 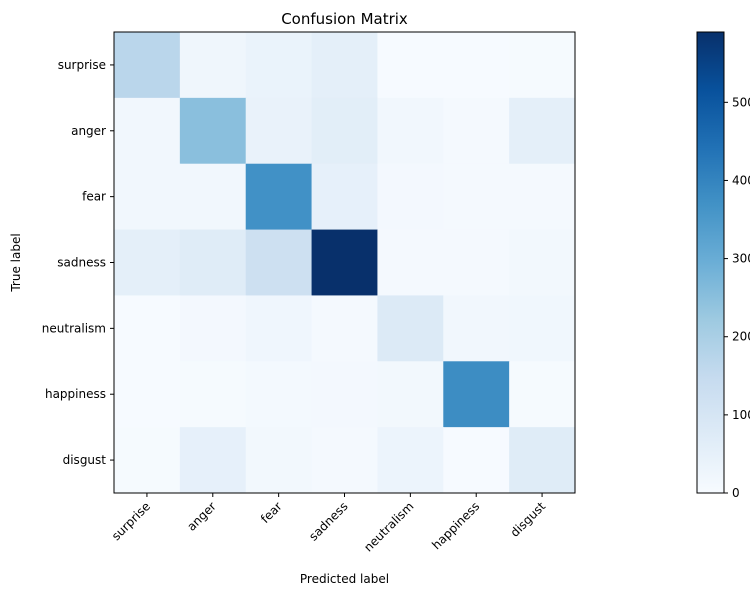 I want to click on x-tick-label: neutralism, so click(x=388, y=526).